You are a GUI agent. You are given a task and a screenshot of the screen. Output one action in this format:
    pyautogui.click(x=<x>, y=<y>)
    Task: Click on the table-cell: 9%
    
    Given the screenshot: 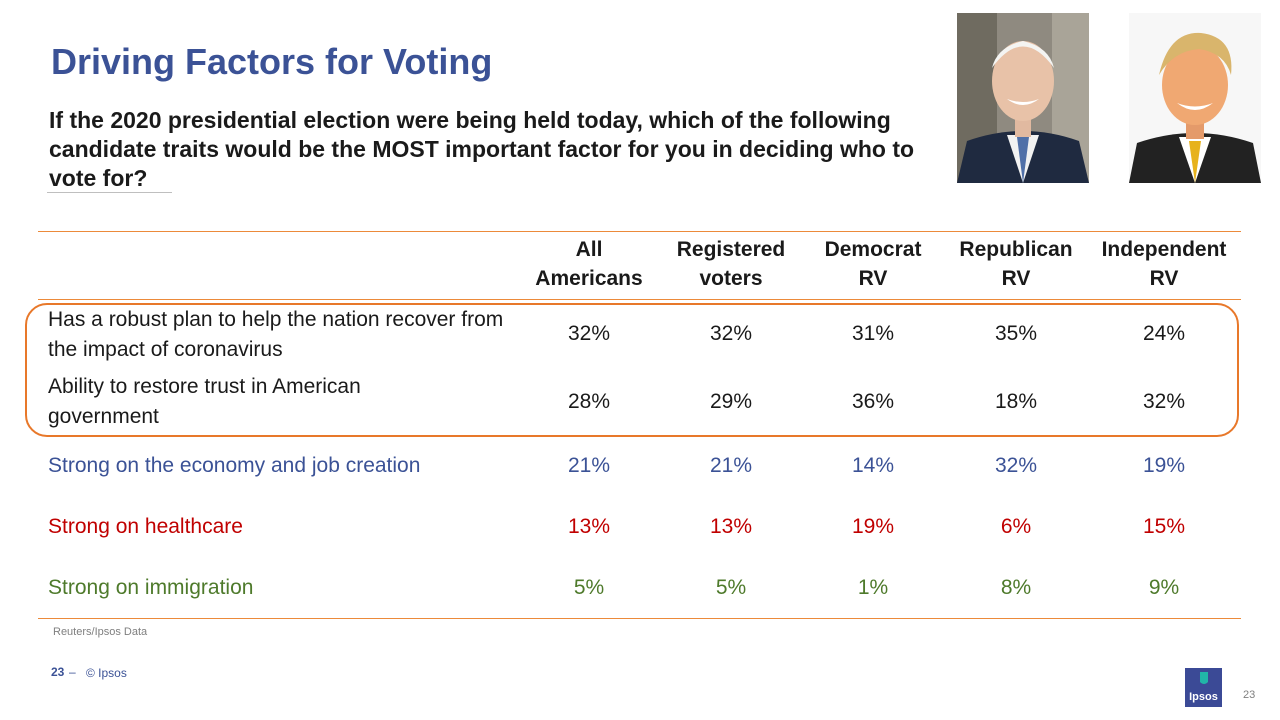 What is the action you would take?
    pyautogui.click(x=1164, y=587)
    